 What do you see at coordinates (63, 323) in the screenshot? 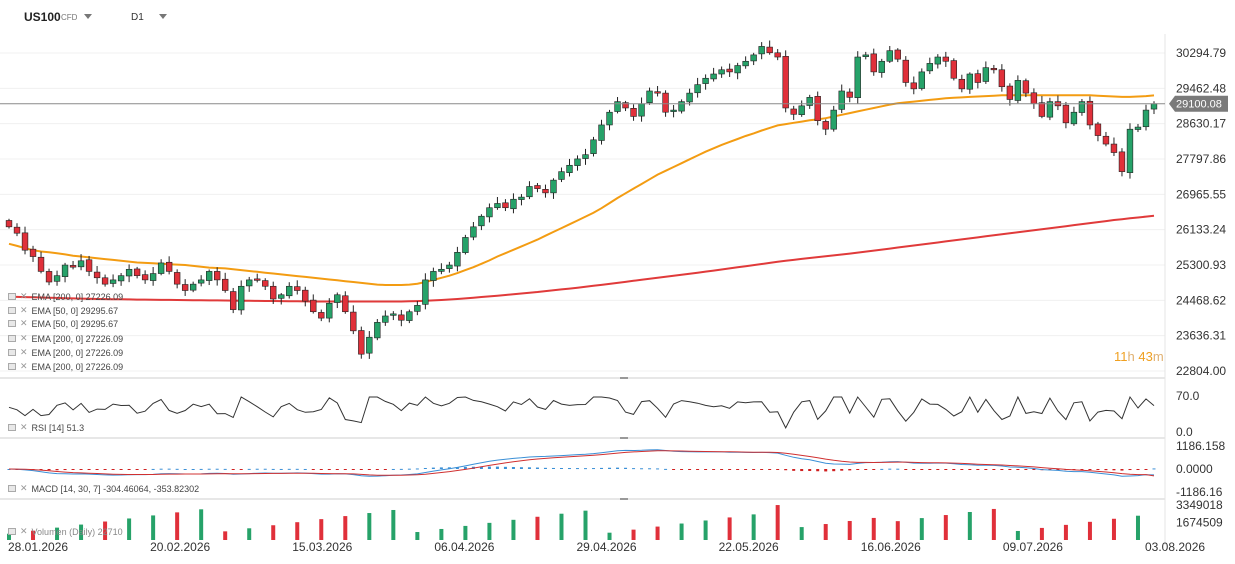
I see `indicator-label-3: ✕ EMA [50, 0] 29295.67` at bounding box center [63, 323].